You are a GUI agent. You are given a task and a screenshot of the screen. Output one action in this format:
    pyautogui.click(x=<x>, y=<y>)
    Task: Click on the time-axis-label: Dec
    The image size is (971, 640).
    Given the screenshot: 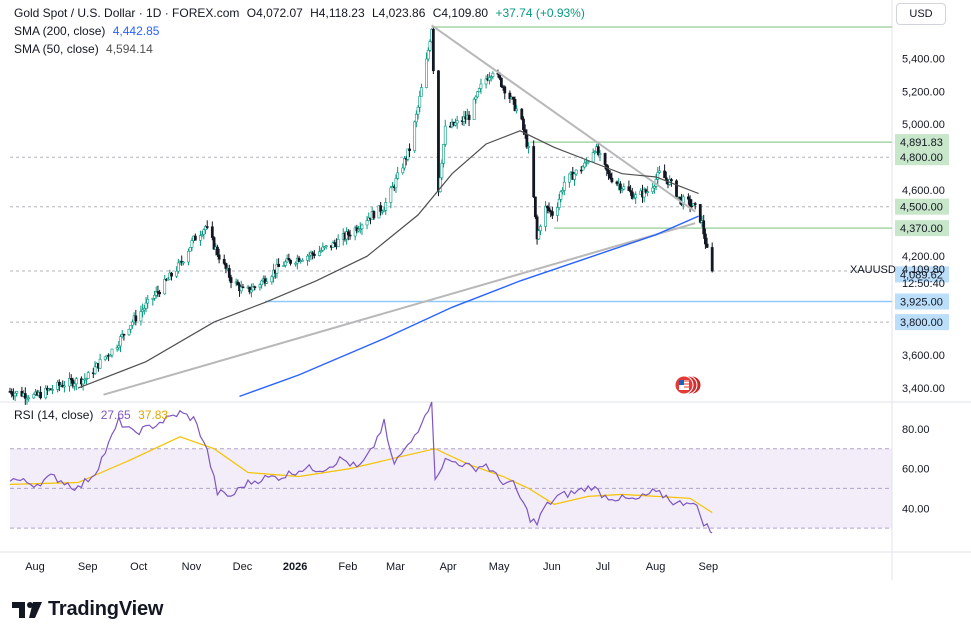 What is the action you would take?
    pyautogui.click(x=243, y=567)
    